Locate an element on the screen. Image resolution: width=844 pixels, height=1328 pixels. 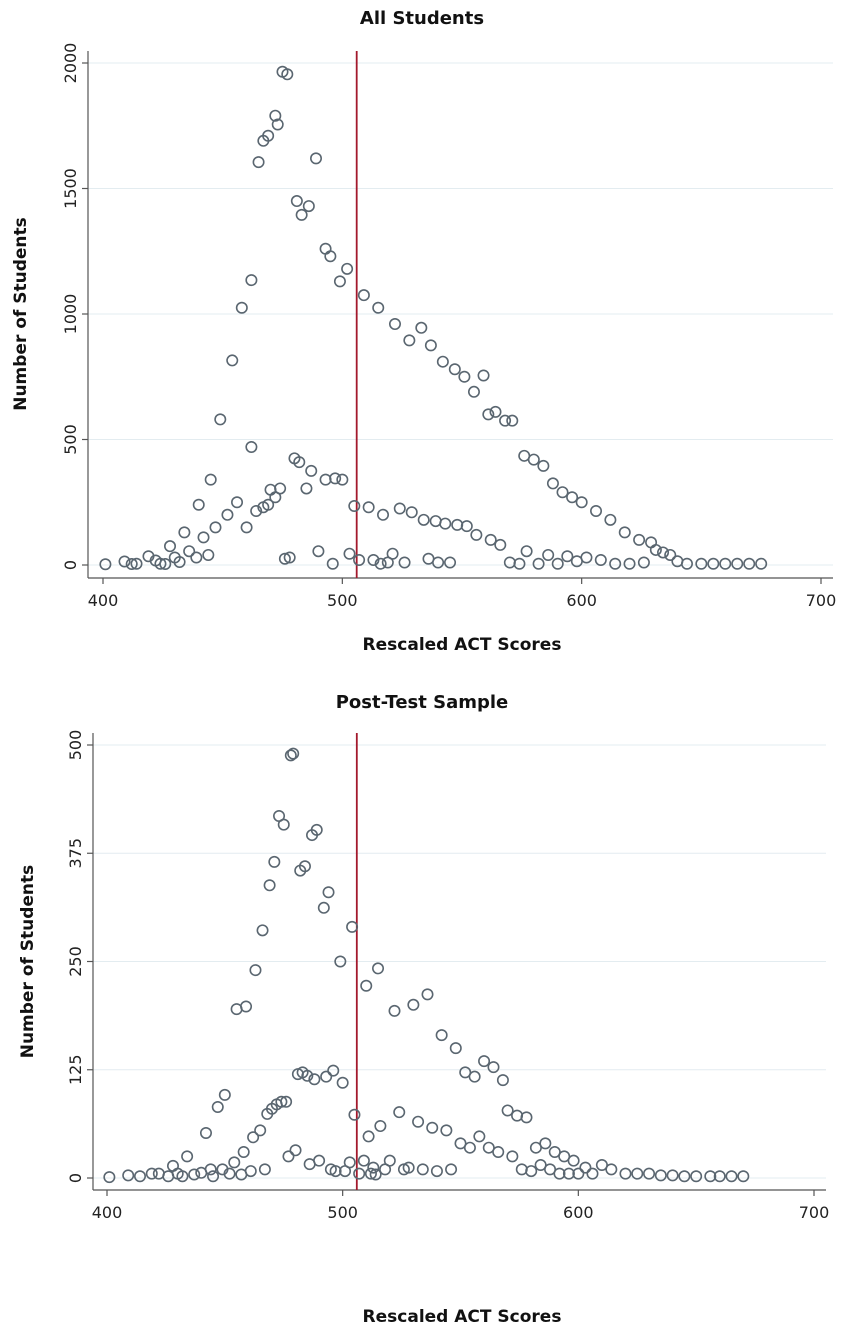
y-tick-label: 0 is located at coordinates (75, 1178).